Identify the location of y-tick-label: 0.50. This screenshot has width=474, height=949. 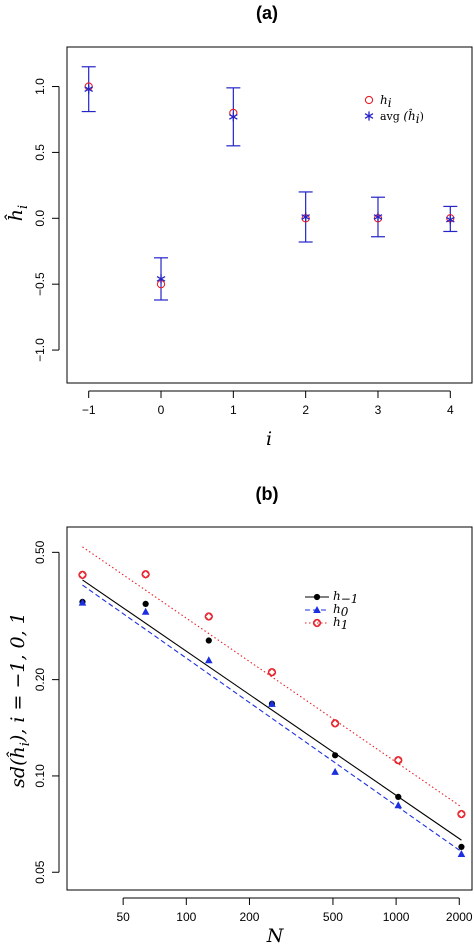
(40, 552).